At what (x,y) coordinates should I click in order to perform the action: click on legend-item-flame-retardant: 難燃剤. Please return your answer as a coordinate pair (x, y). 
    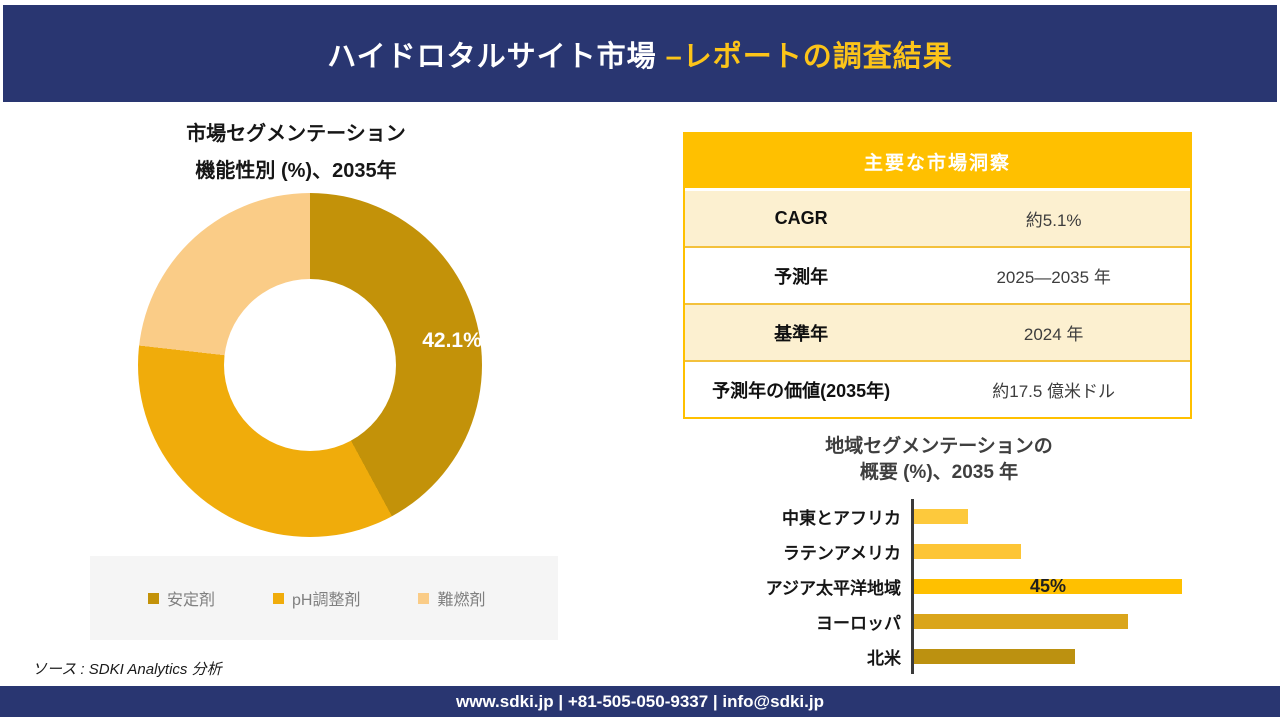
    Looking at the image, I should click on (452, 598).